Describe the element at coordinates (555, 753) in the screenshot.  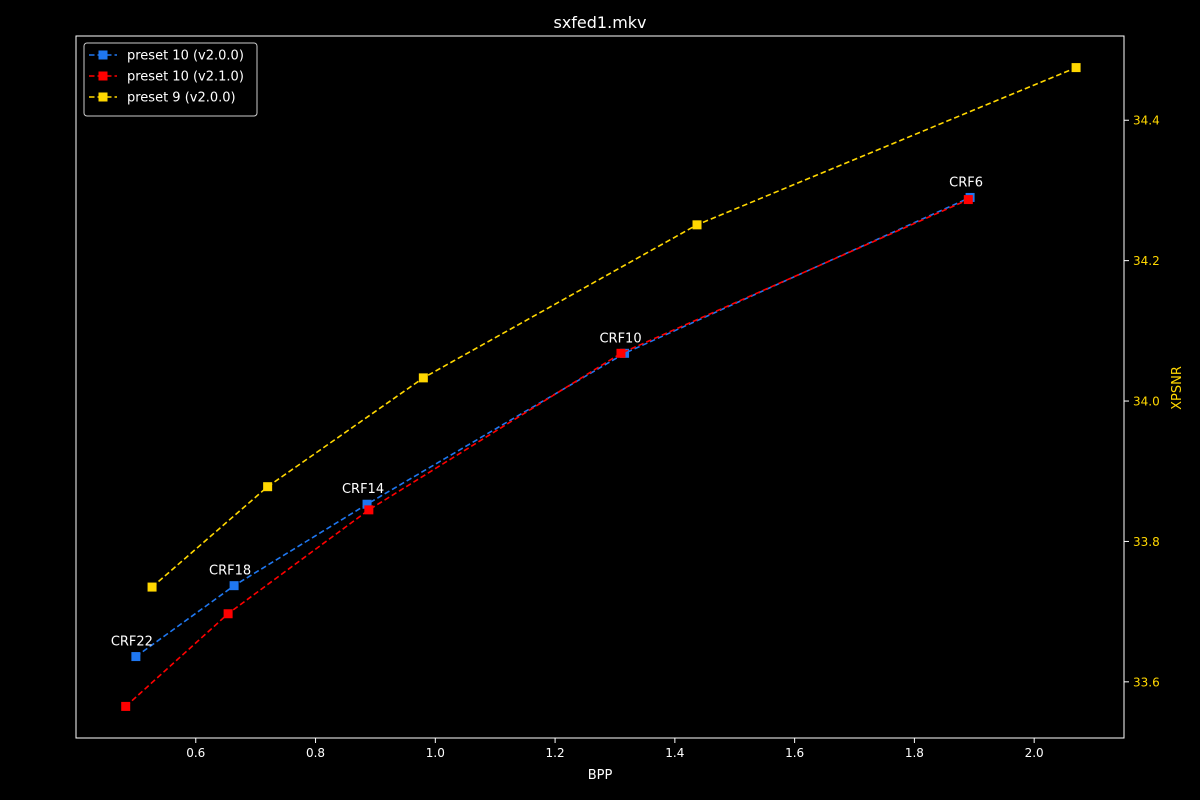
I see `x-tick-label: 1.2` at that location.